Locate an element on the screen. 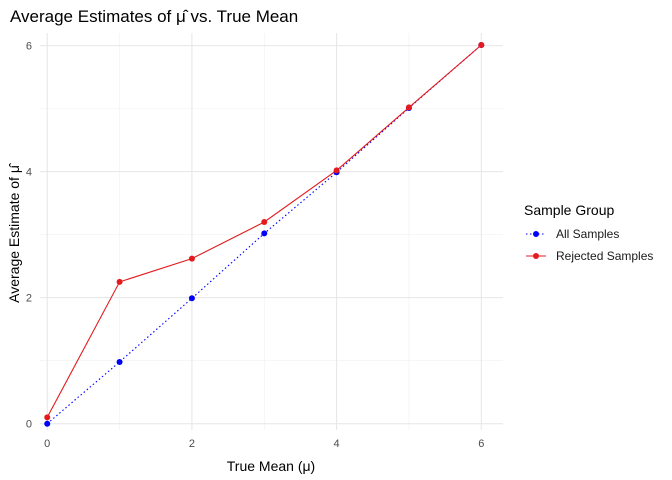  y-tick-label: 2 is located at coordinates (29, 299).